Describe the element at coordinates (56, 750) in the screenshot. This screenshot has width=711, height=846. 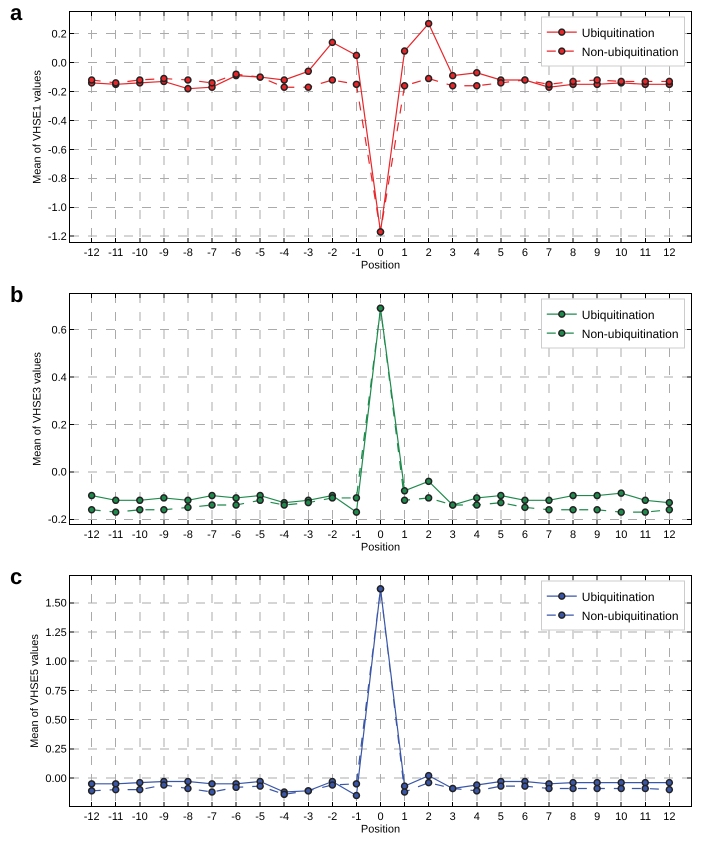
I see `y-tick-label: 0.25` at that location.